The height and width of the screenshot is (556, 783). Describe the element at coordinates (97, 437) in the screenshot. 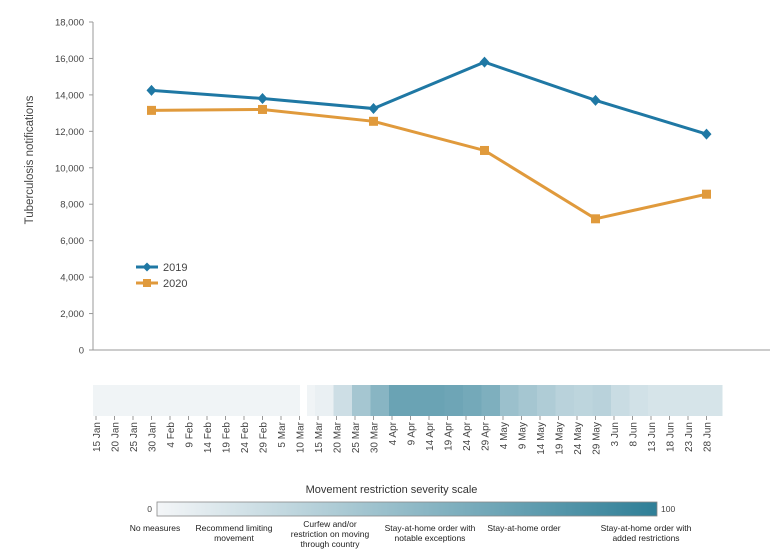

I see `date-label: 15 Jan` at that location.